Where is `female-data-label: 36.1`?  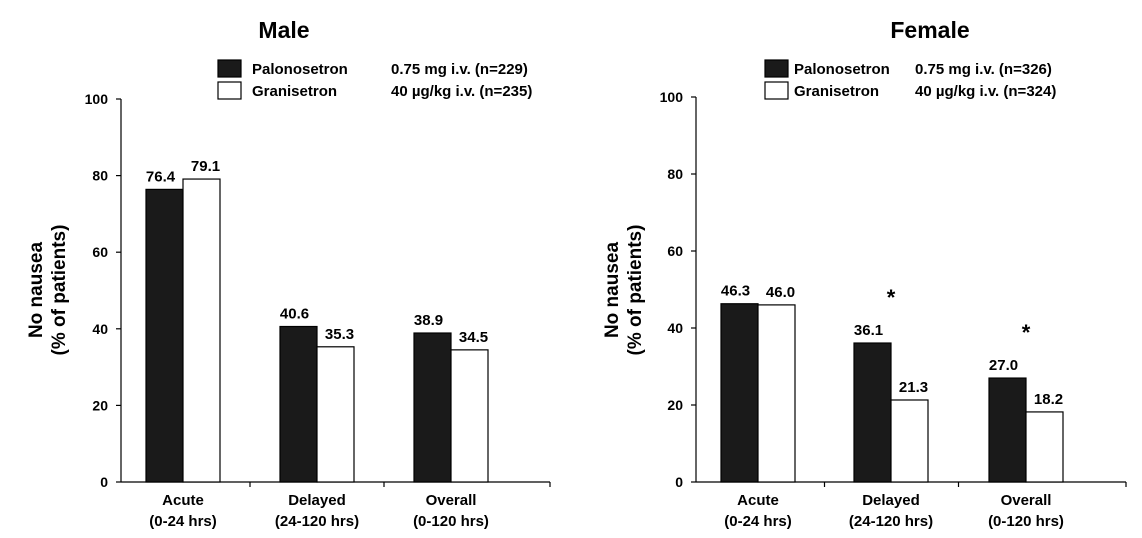 female-data-label: 36.1 is located at coordinates (868, 330).